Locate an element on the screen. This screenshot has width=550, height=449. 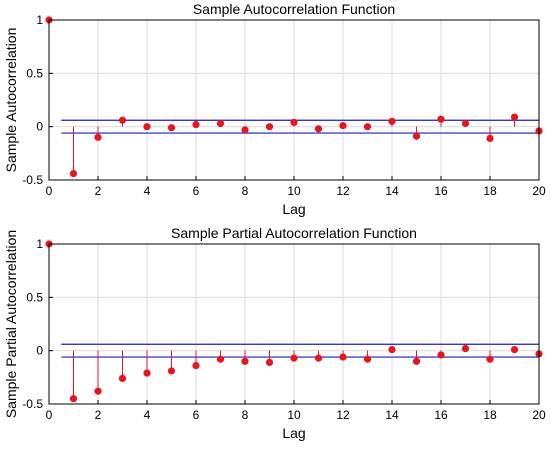
acf-xtick-label-5: 10 is located at coordinates (294, 191).